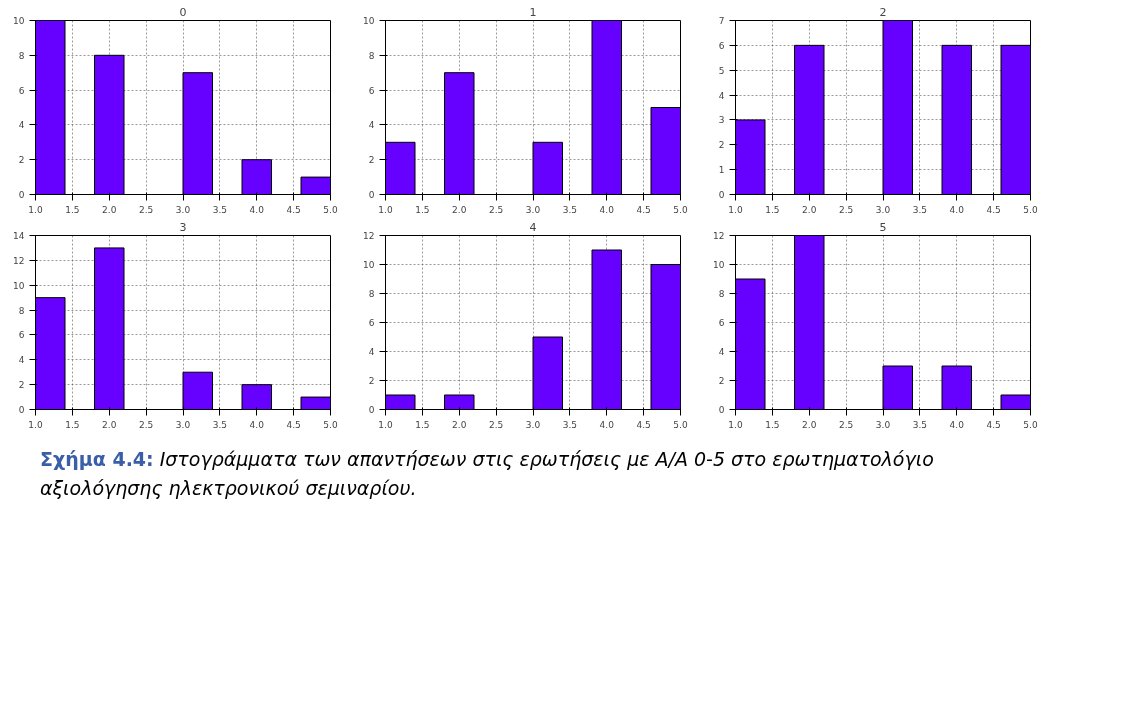 The height and width of the screenshot is (727, 1129). What do you see at coordinates (883, 227) in the screenshot?
I see `chart-title: 5` at bounding box center [883, 227].